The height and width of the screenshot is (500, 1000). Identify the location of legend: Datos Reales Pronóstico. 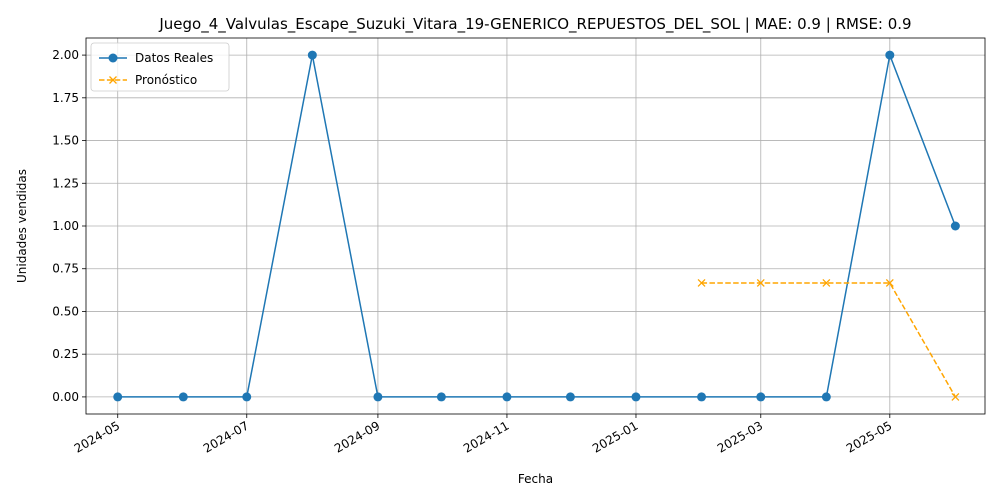
(160, 67).